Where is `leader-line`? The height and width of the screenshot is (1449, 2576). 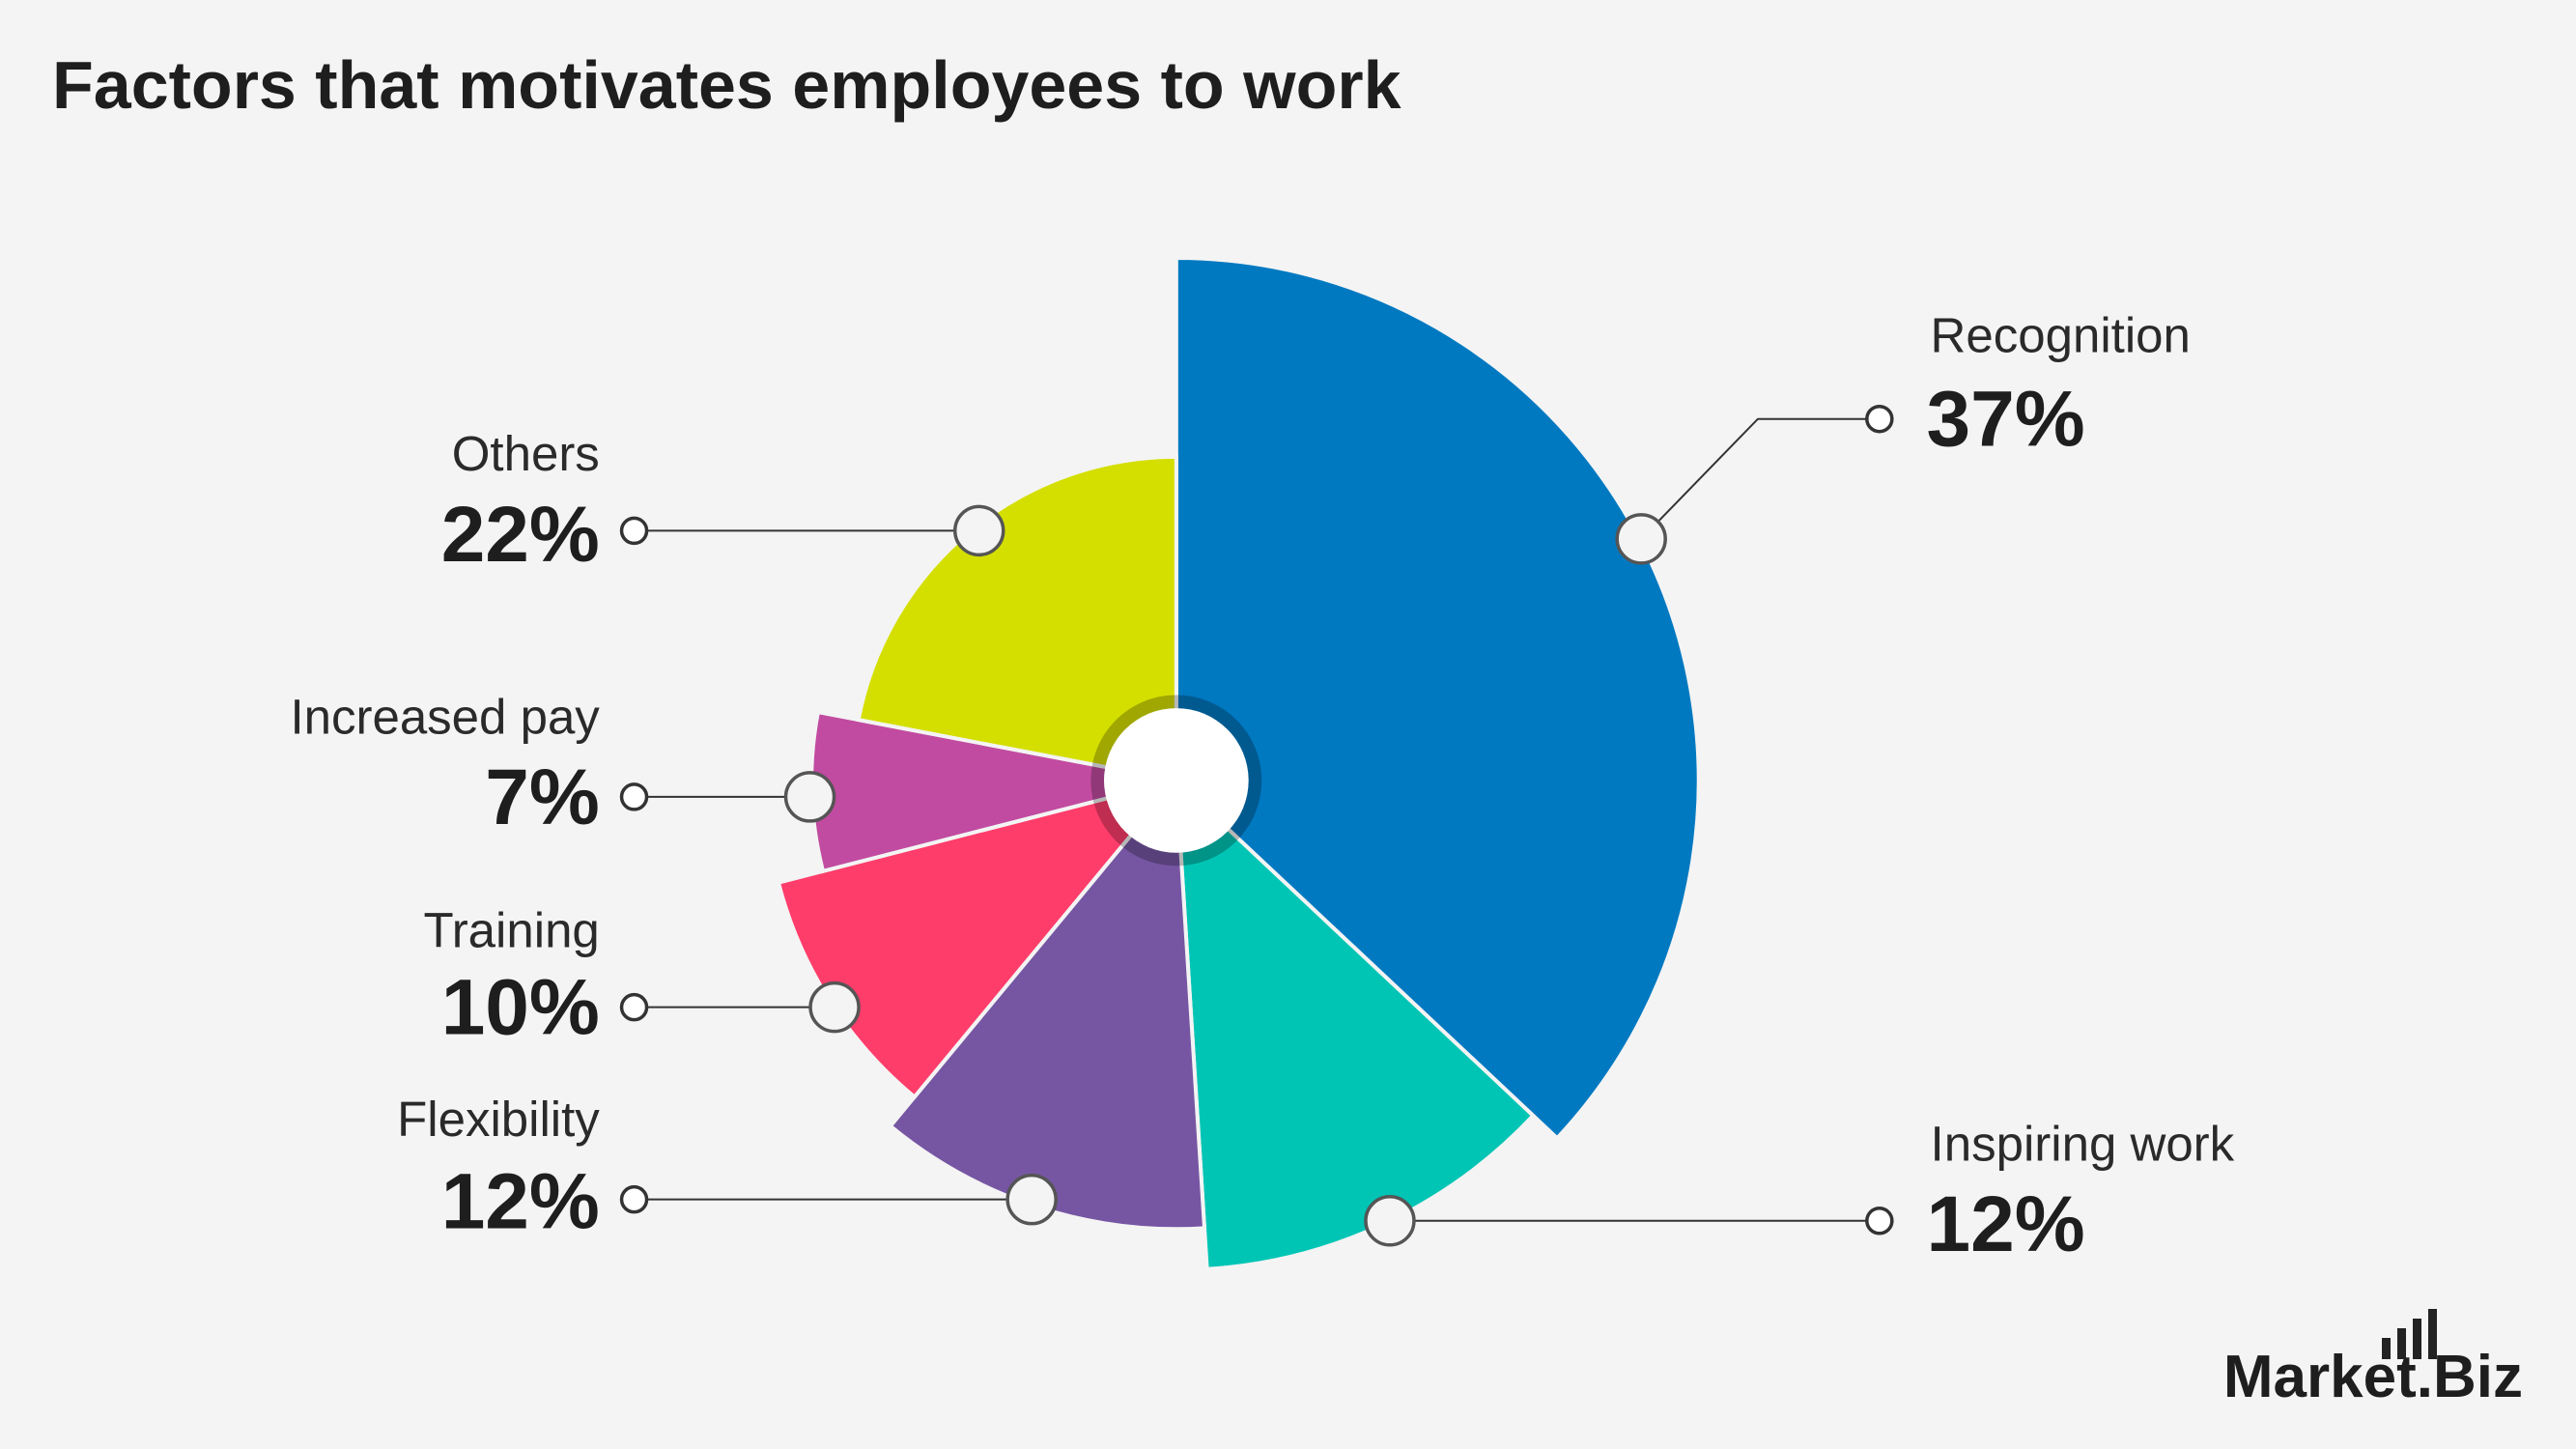 leader-line is located at coordinates (1760, 478).